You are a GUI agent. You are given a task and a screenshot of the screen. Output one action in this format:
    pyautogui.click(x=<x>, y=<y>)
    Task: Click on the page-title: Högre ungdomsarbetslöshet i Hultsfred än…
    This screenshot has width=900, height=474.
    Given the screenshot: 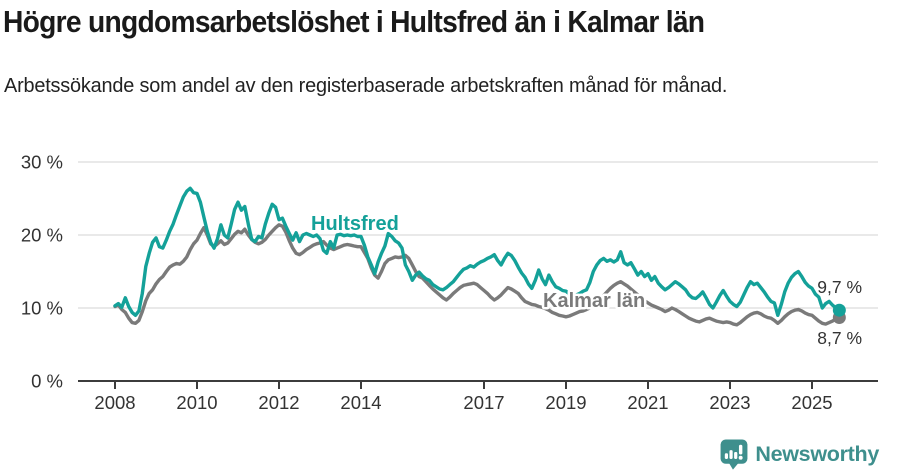 What is the action you would take?
    pyautogui.click(x=354, y=21)
    